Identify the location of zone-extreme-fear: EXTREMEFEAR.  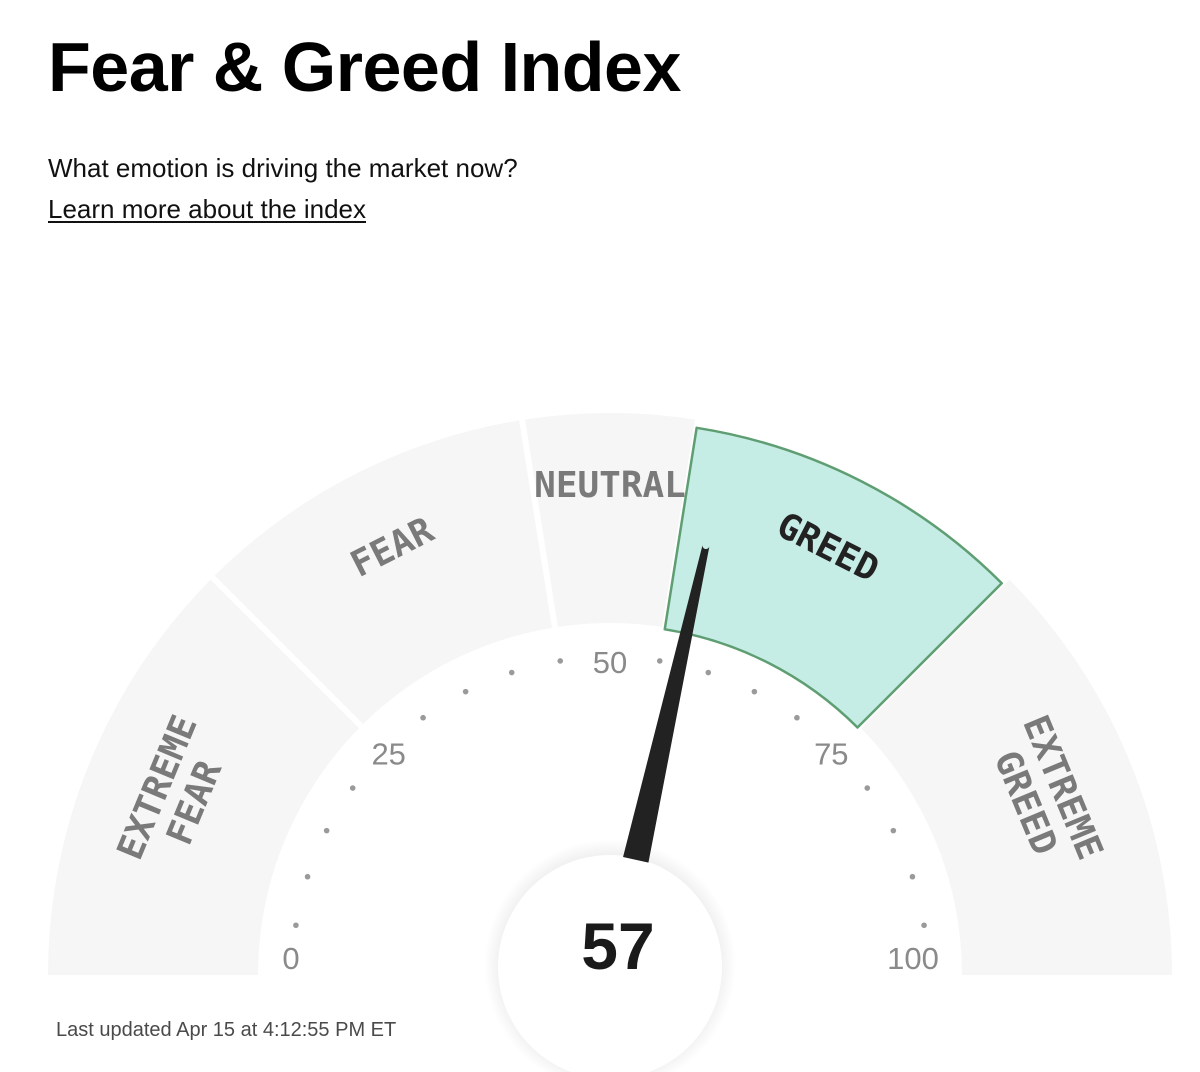
(203, 777).